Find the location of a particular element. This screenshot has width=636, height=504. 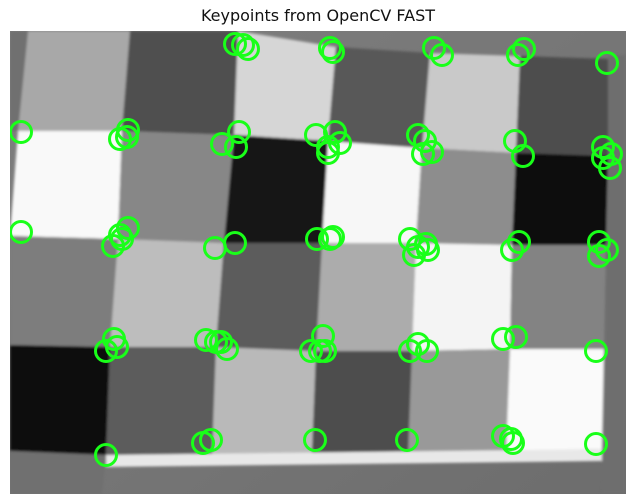

left-edge-shadow is located at coordinates (19, 81).